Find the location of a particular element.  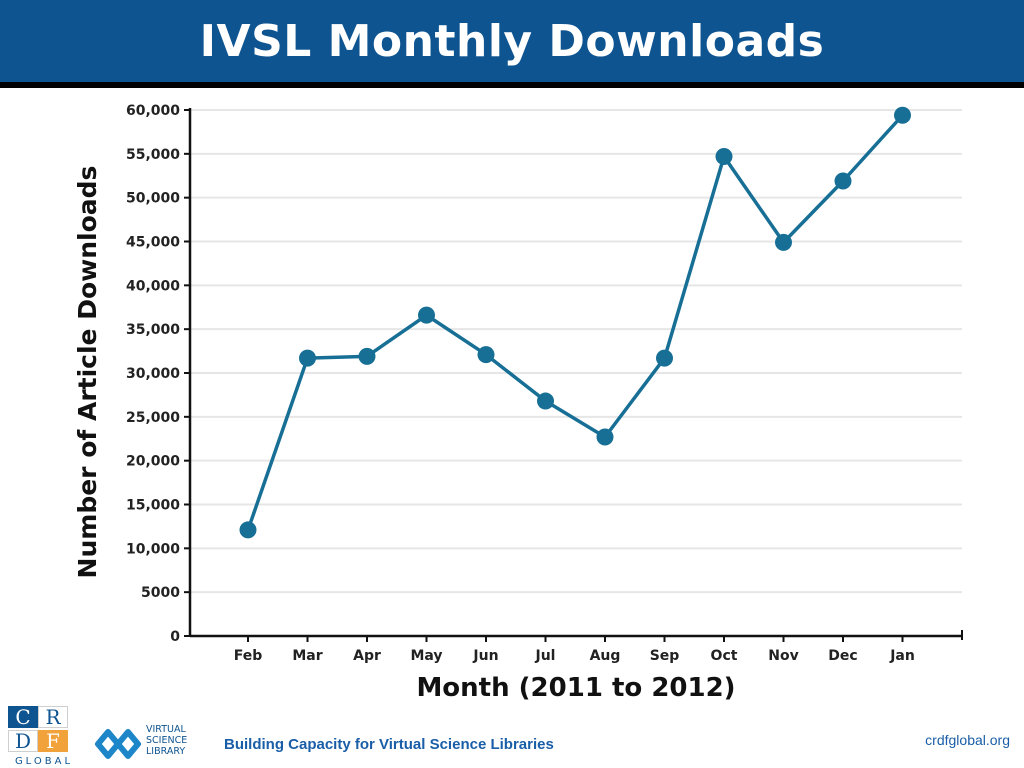

y-axis-title: Number of Article Downloads is located at coordinates (87, 372).